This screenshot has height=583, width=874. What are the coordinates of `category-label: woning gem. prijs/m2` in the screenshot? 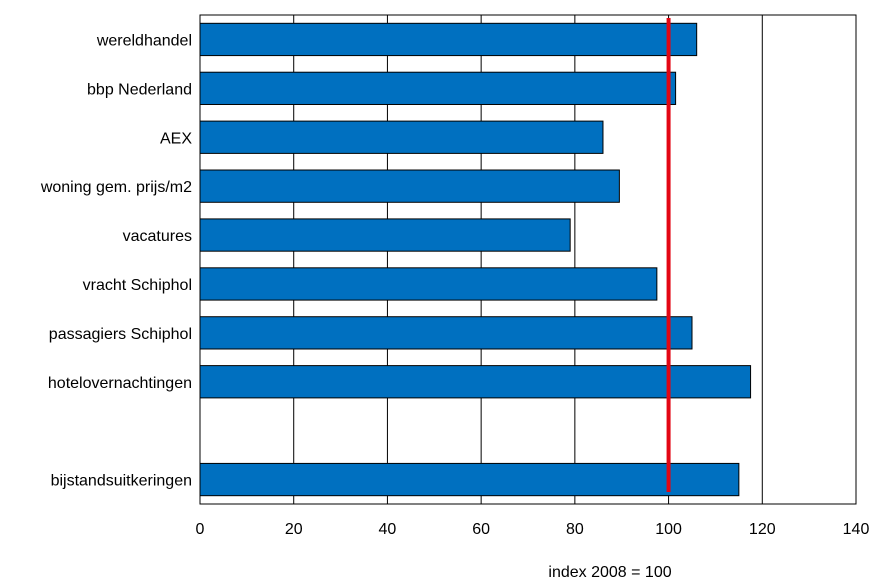 It's located at (116, 187).